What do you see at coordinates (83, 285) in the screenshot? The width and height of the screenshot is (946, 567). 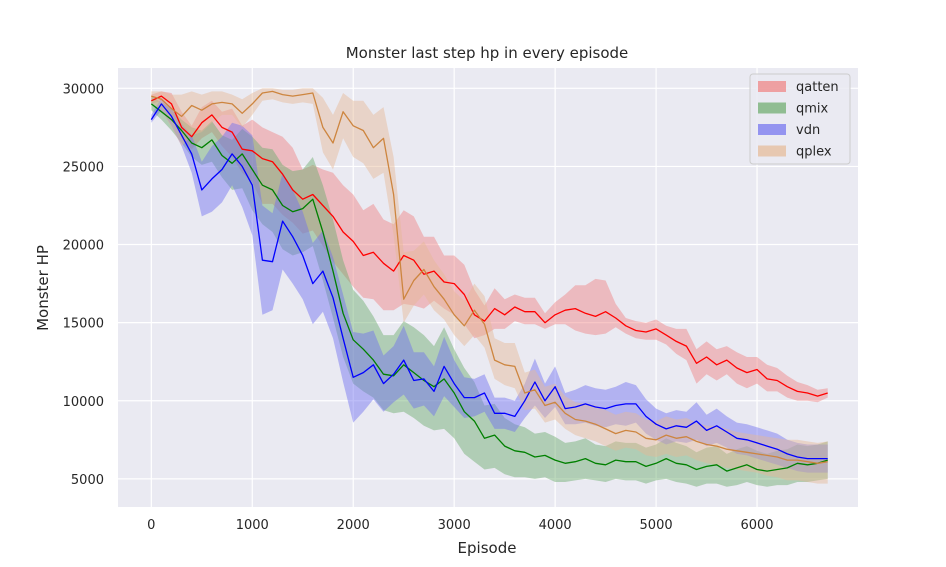 I see `y-axis: 5000 10000 15000 20000 25000 30000` at bounding box center [83, 285].